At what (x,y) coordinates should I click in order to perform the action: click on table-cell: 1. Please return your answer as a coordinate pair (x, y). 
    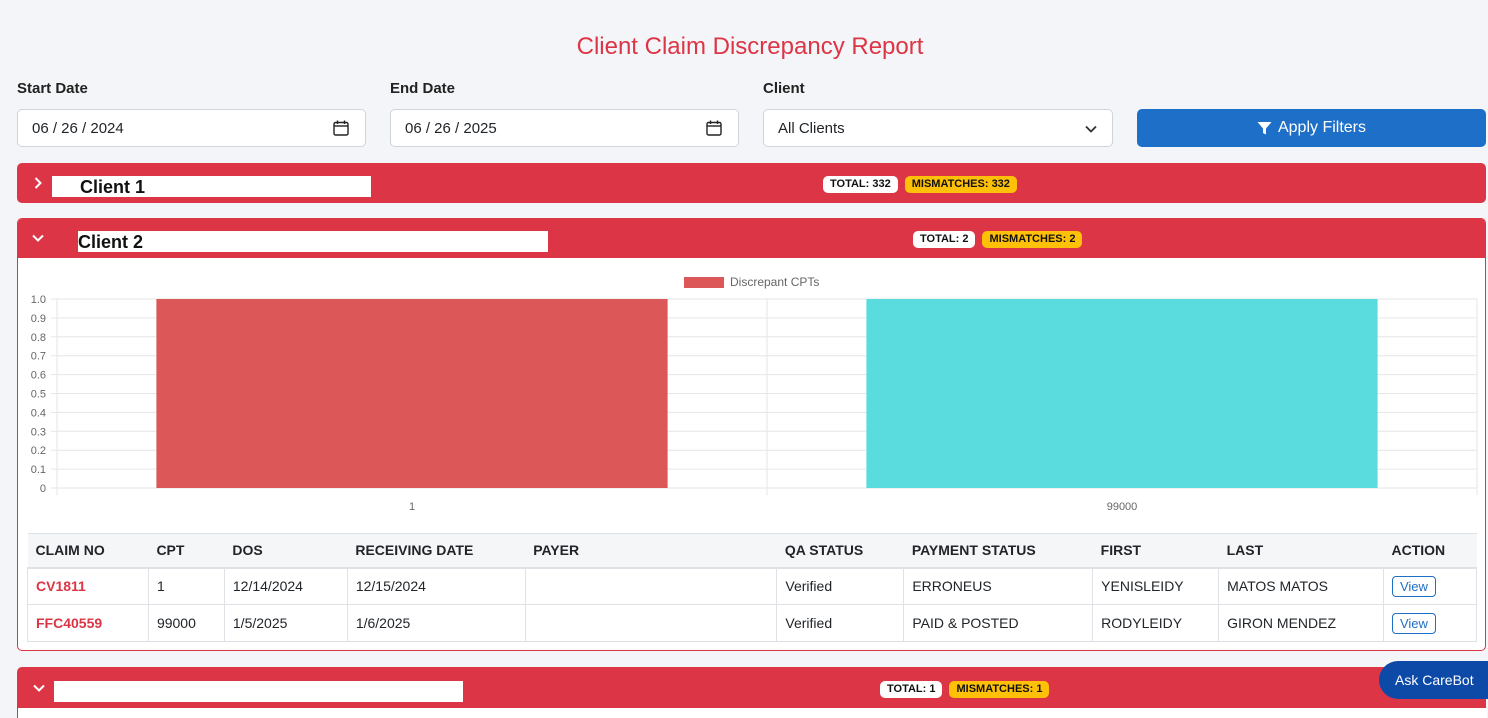
    Looking at the image, I should click on (186, 586).